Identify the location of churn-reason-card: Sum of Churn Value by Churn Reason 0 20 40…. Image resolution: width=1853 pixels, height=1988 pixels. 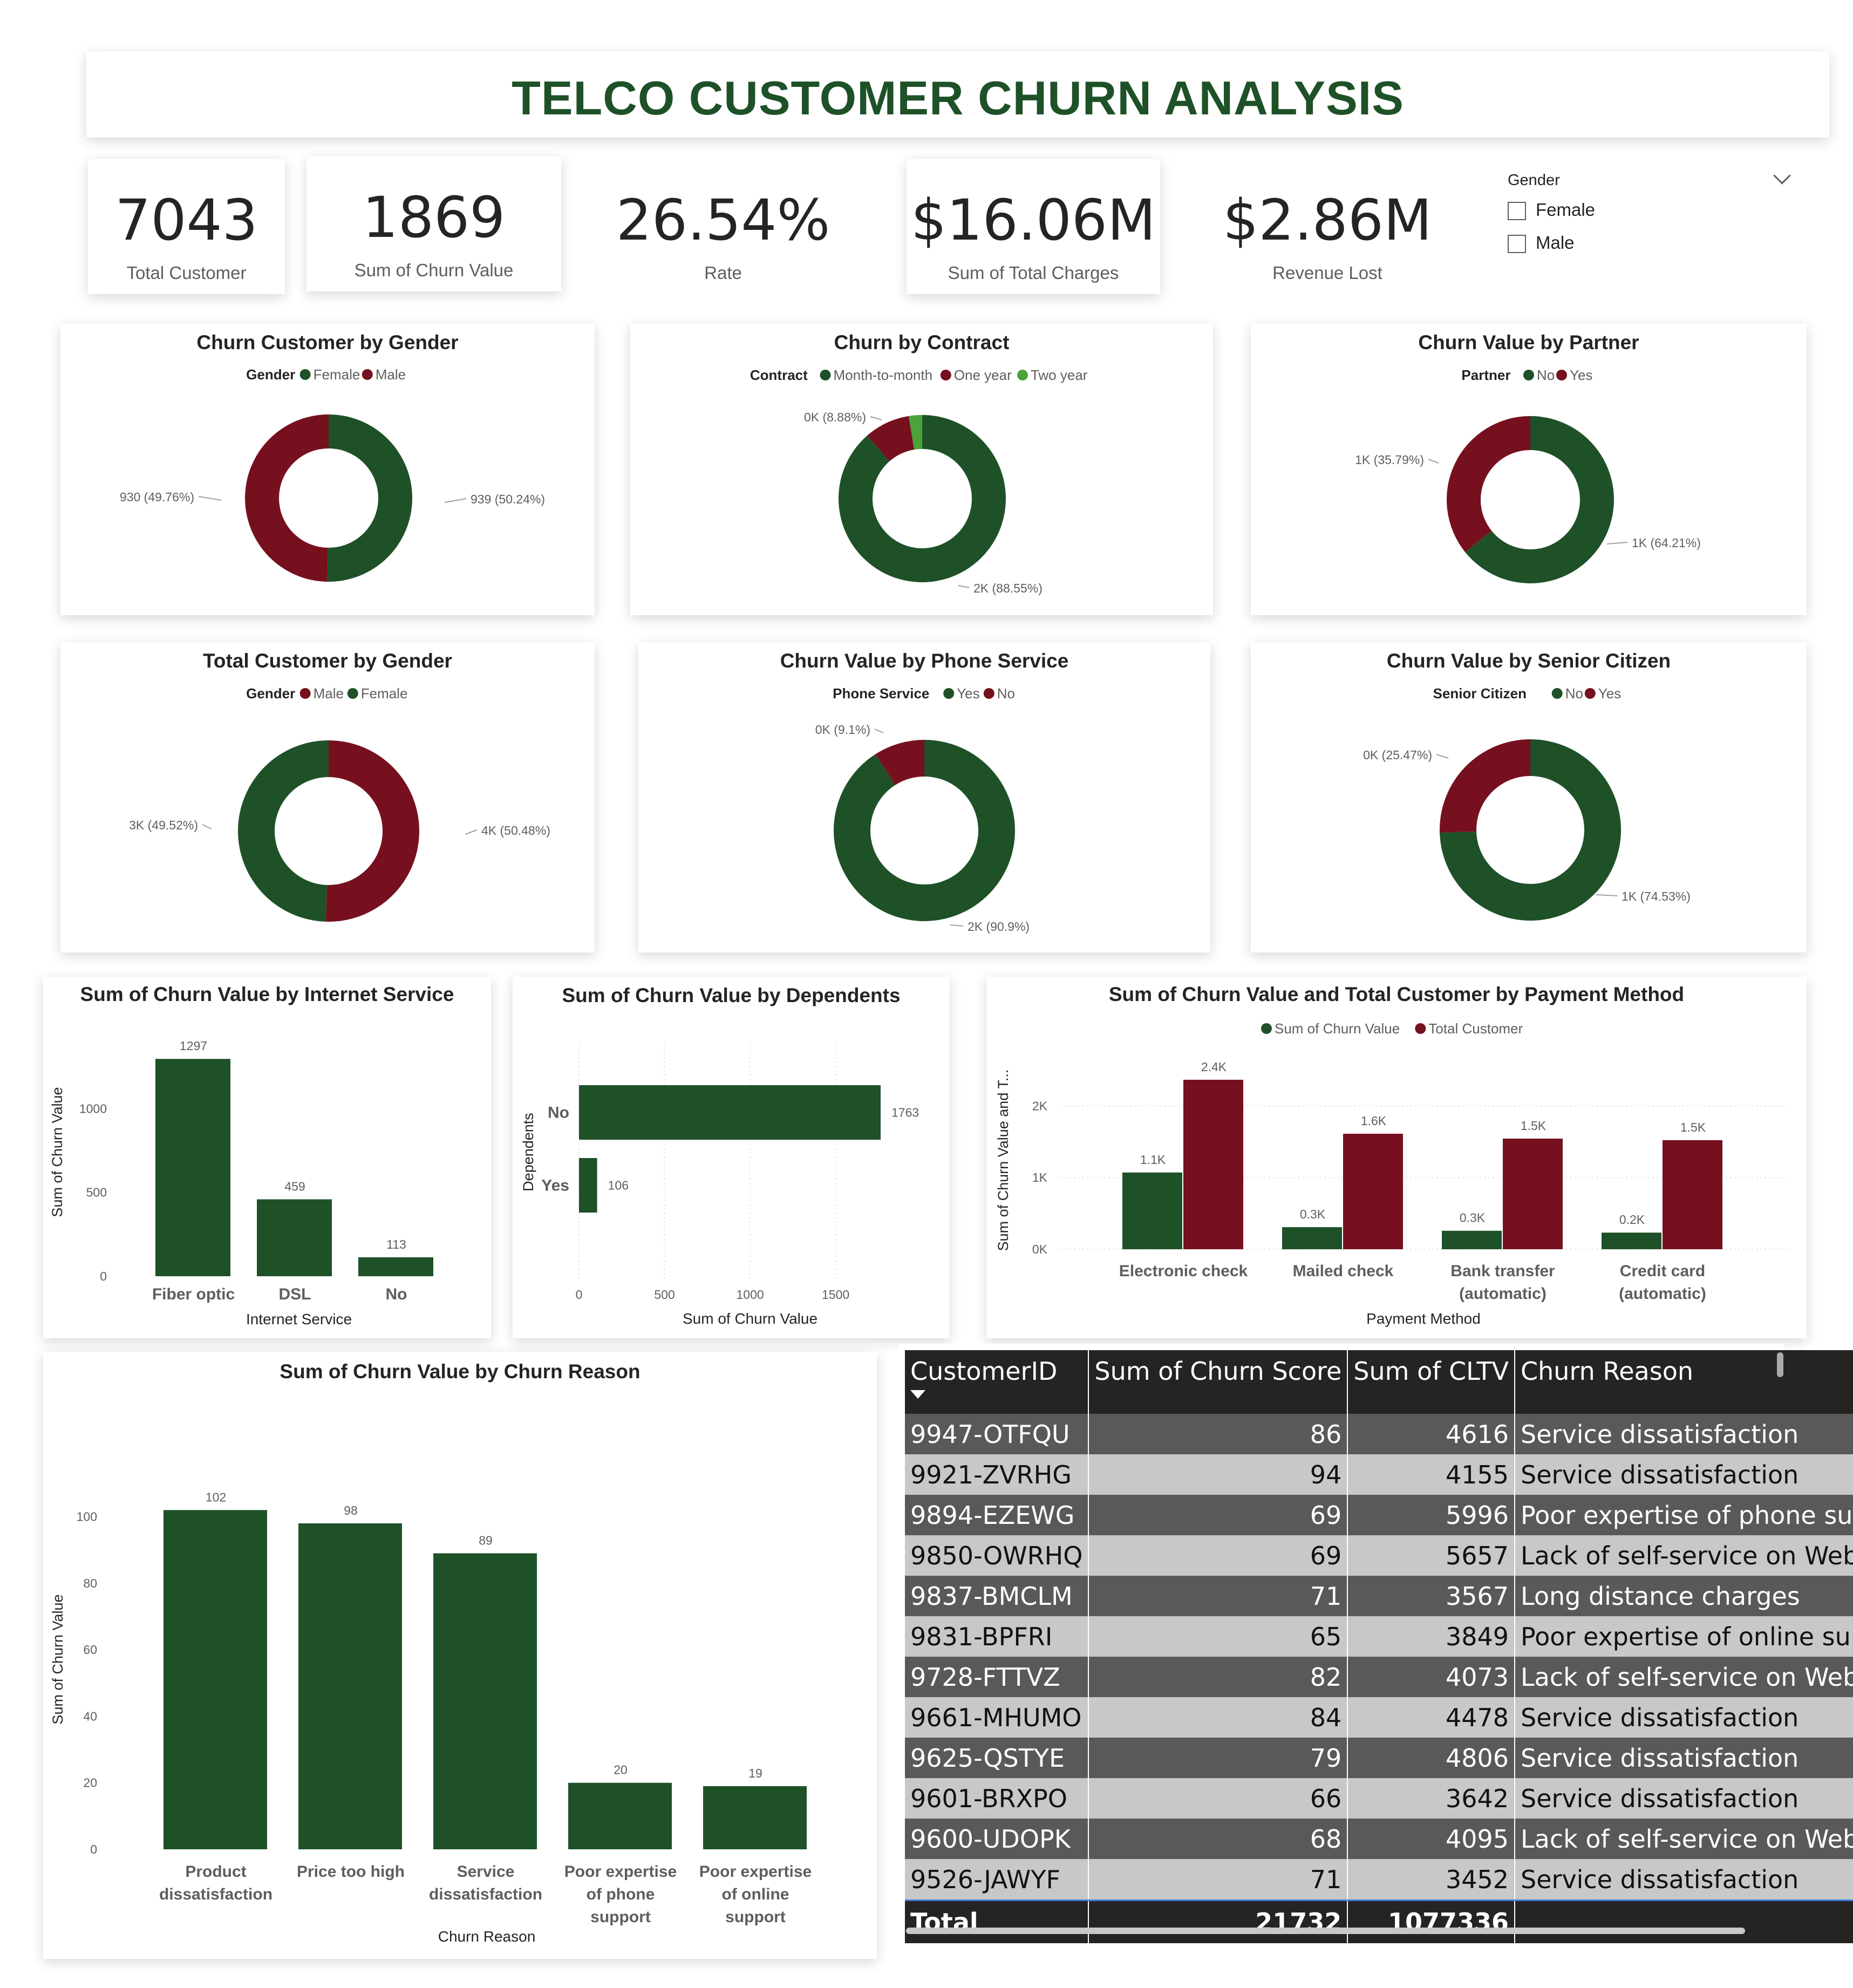
(460, 1656).